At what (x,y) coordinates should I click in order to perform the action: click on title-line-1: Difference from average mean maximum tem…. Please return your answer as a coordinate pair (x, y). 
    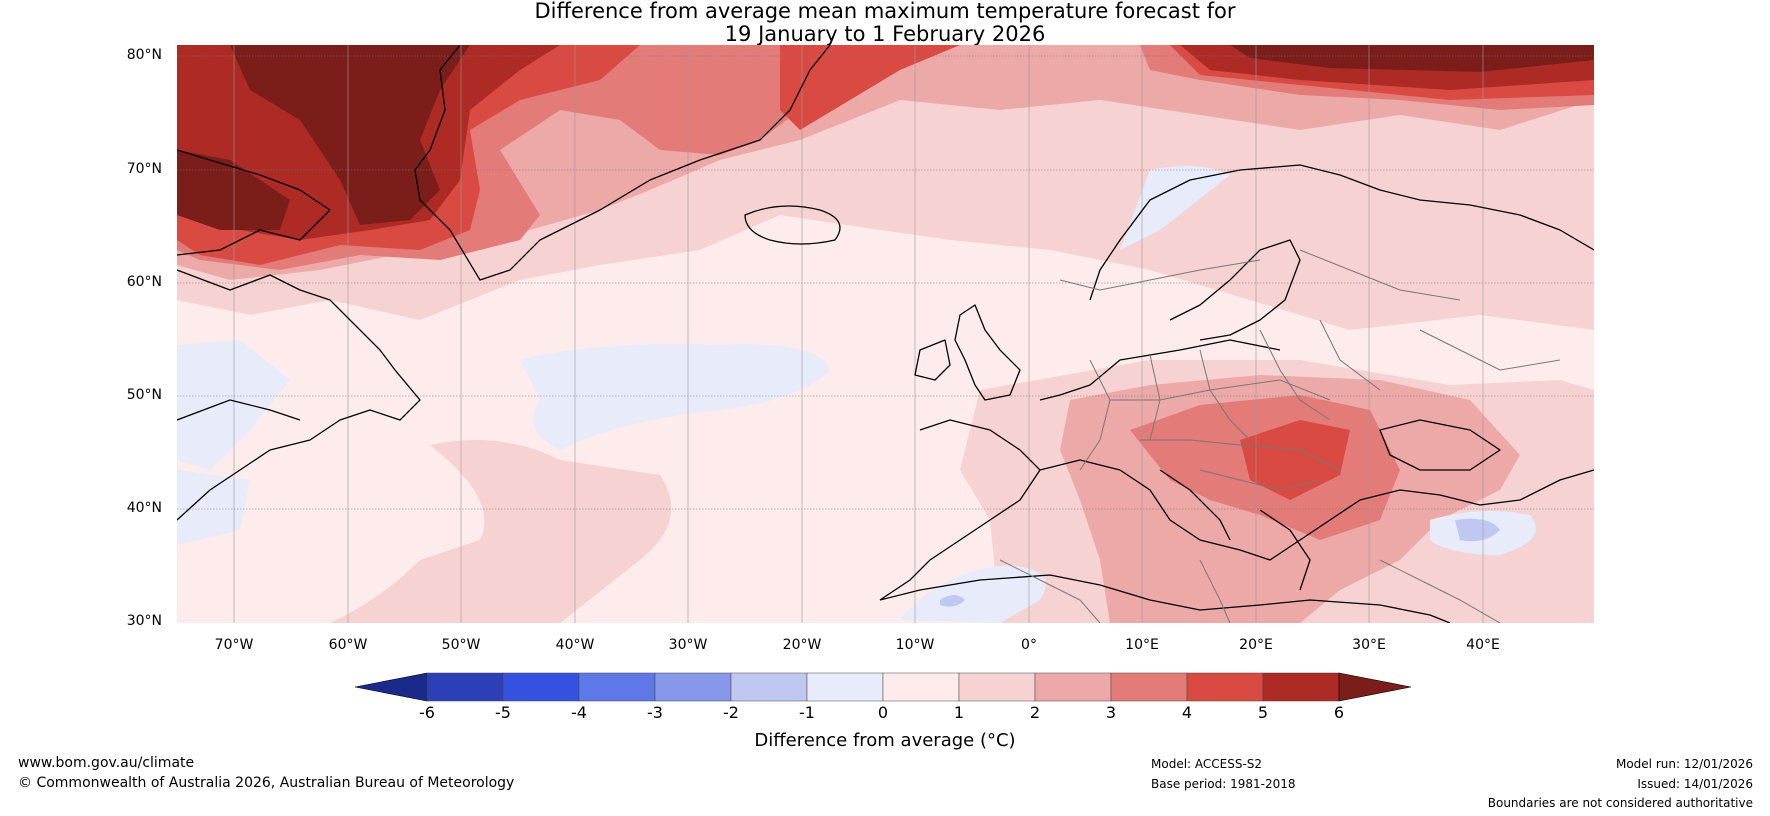
    Looking at the image, I should click on (885, 11).